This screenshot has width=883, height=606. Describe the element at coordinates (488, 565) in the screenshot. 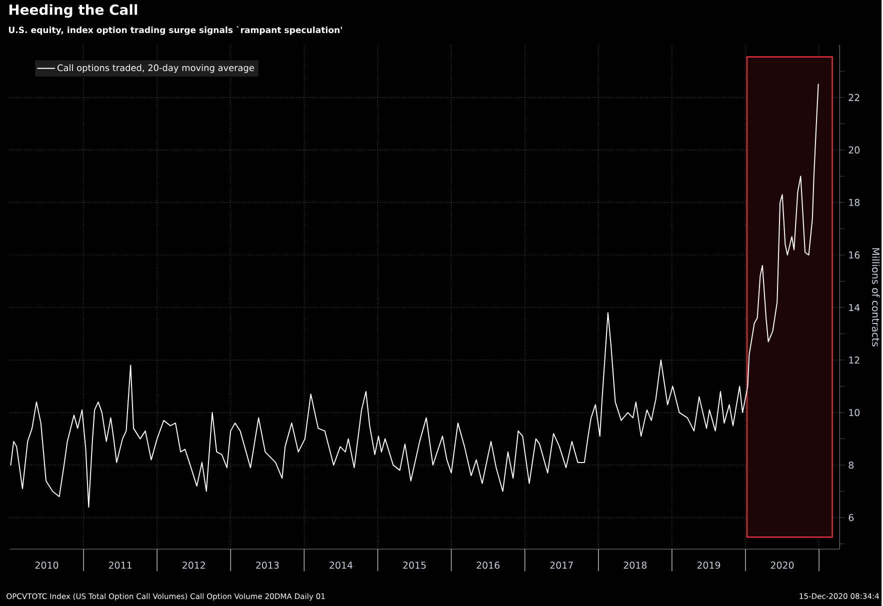

I see `x-tick-label: 2016` at that location.